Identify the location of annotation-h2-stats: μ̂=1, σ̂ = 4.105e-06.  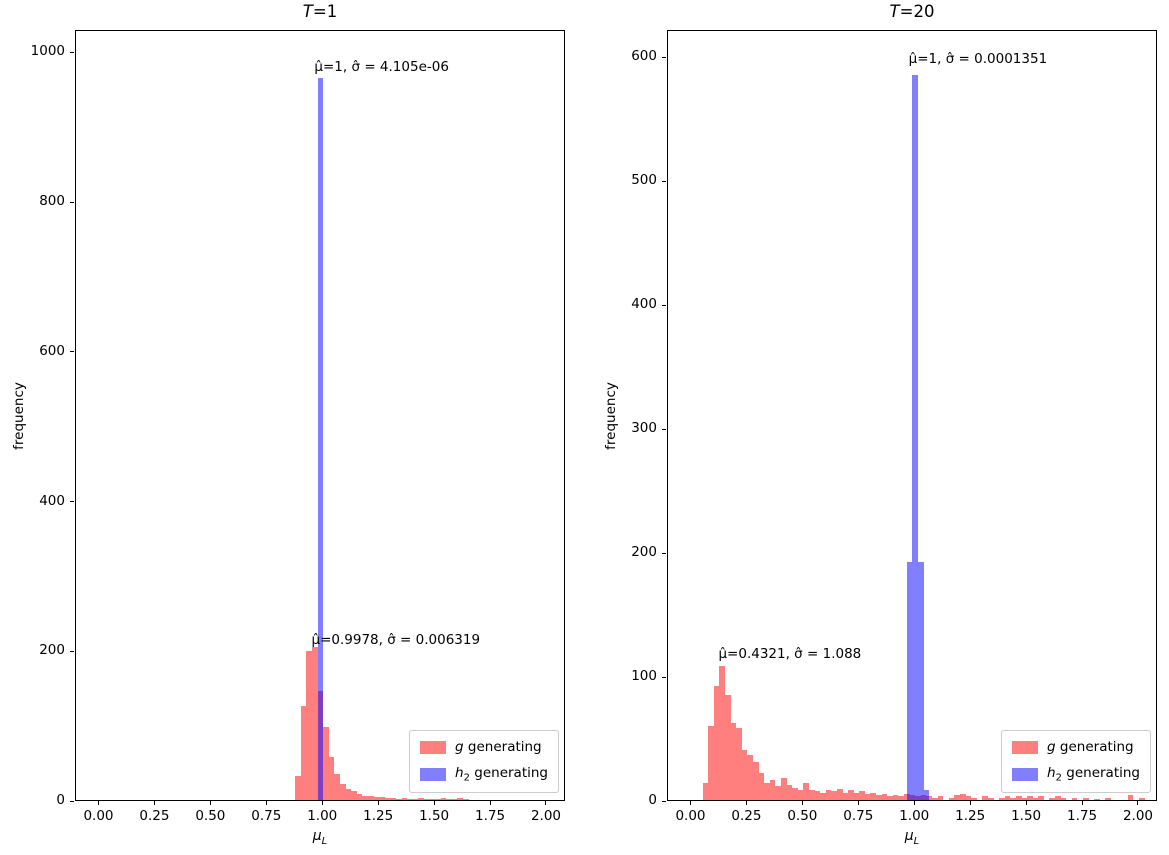
(381, 66).